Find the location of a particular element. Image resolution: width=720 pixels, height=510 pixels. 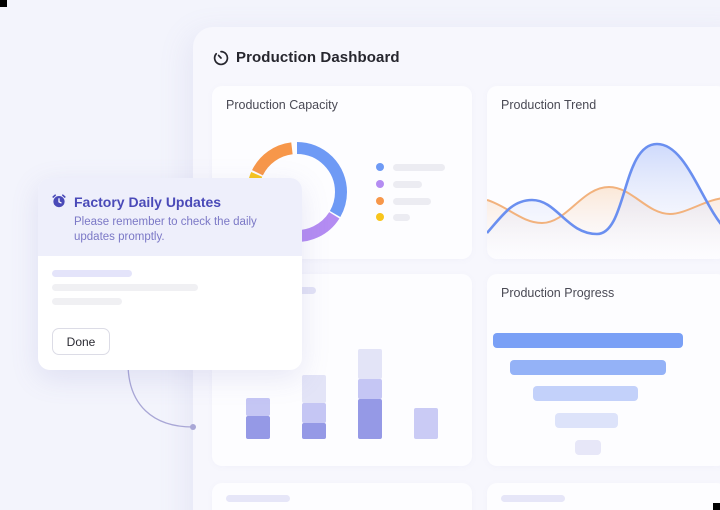

trend-card: Production Trend is located at coordinates (603, 172).